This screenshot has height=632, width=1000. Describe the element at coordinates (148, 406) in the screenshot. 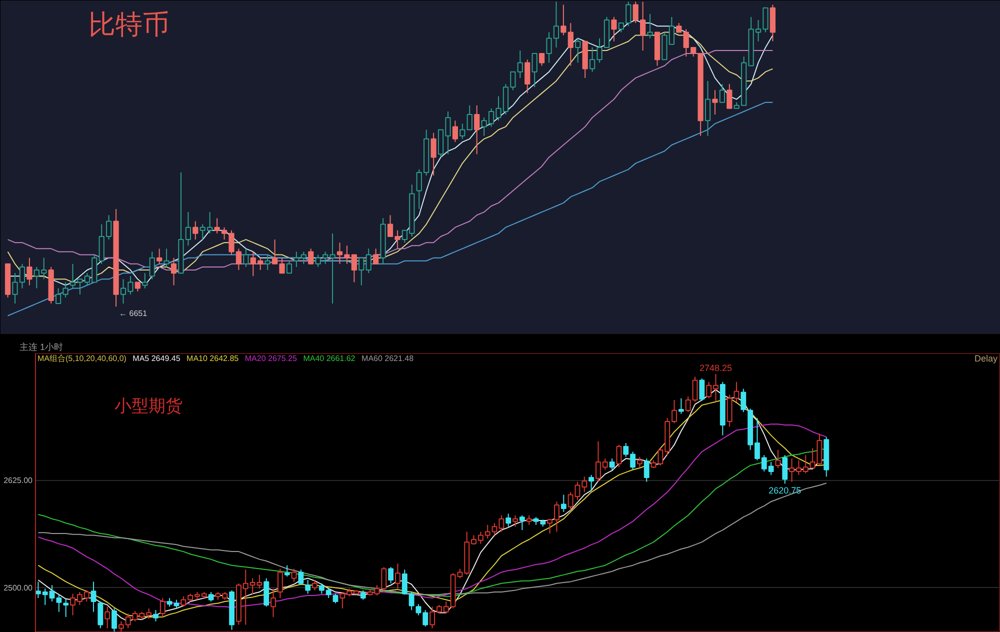

I see `text: 小型期货` at that location.